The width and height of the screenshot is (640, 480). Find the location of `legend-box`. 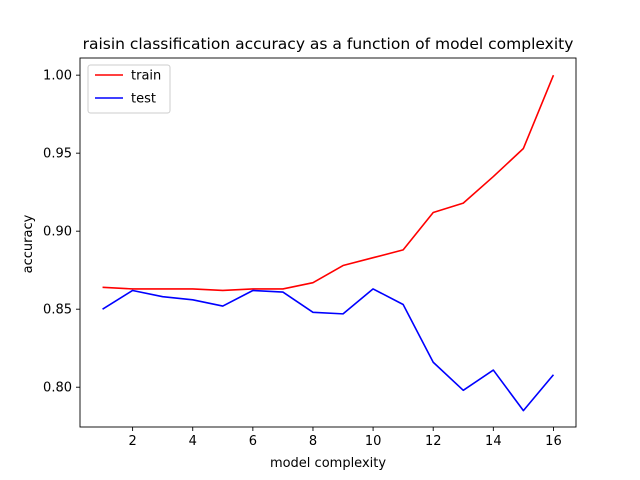

legend-box is located at coordinates (129, 89).